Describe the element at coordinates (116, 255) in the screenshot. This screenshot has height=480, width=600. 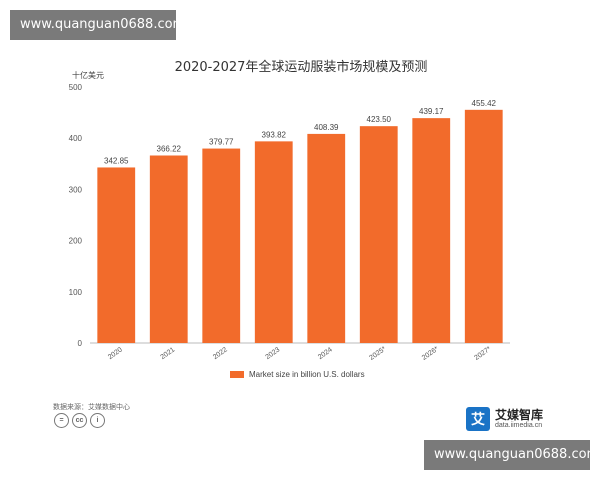
I see `bar-2020` at that location.